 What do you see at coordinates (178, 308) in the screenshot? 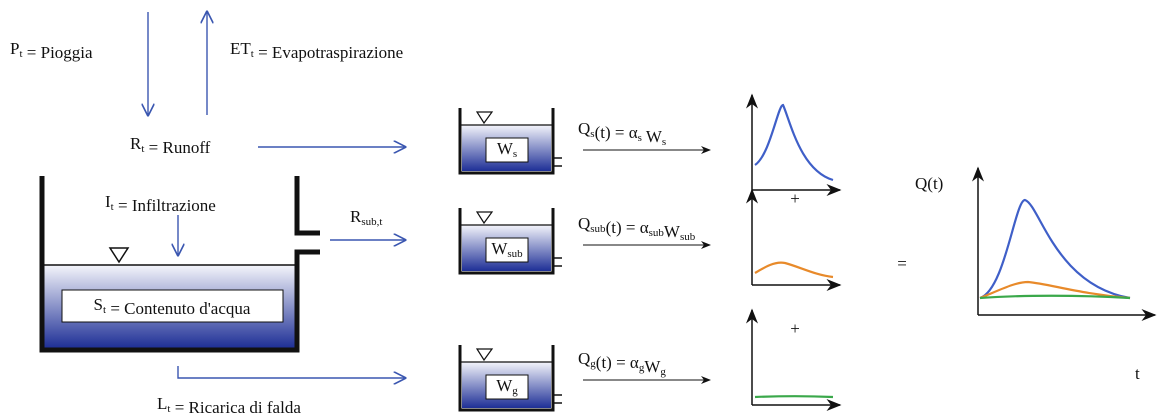
I see `label-part: = Contenuto d'acqua` at bounding box center [178, 308].